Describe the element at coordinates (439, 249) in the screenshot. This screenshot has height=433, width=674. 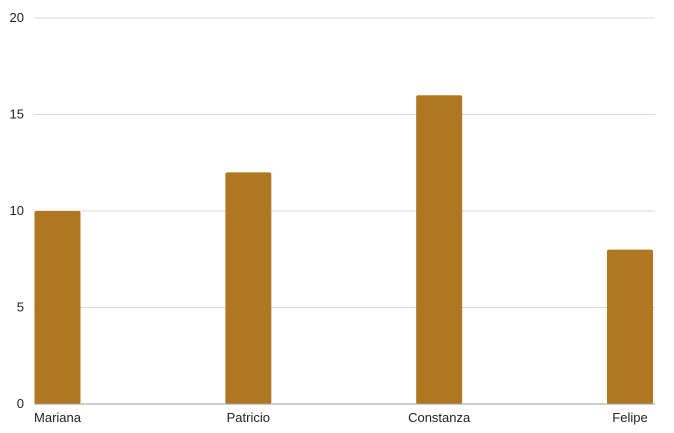
I see `bar-constanza` at that location.